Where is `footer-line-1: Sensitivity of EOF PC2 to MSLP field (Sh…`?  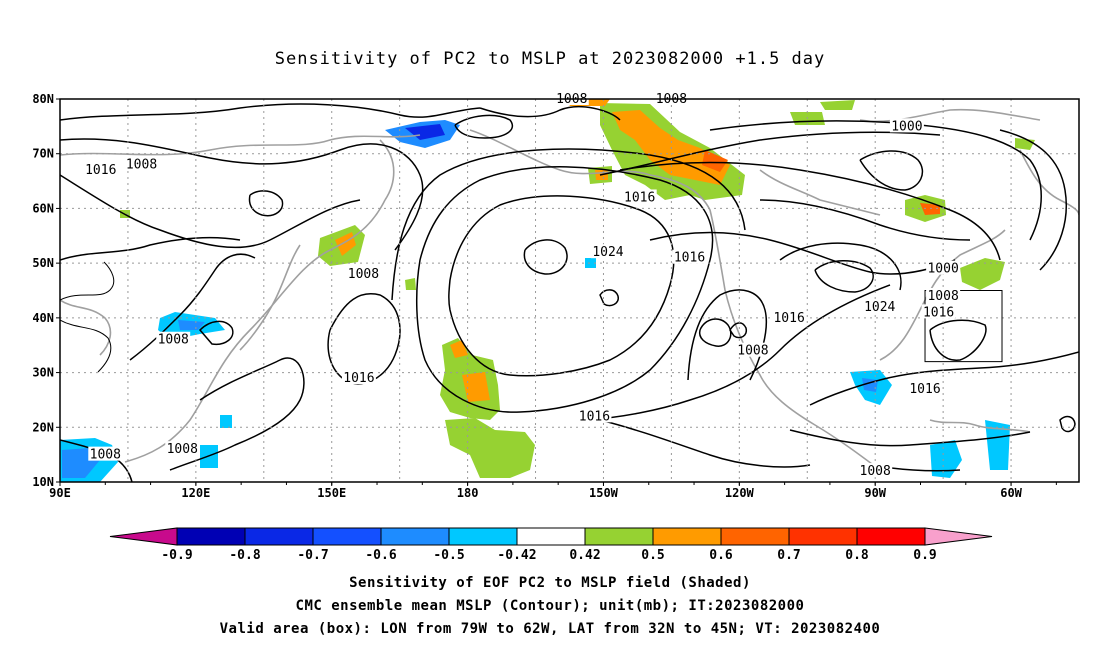
footer-line-1: Sensitivity of EOF PC2 to MSLP field (Sh… is located at coordinates (550, 583).